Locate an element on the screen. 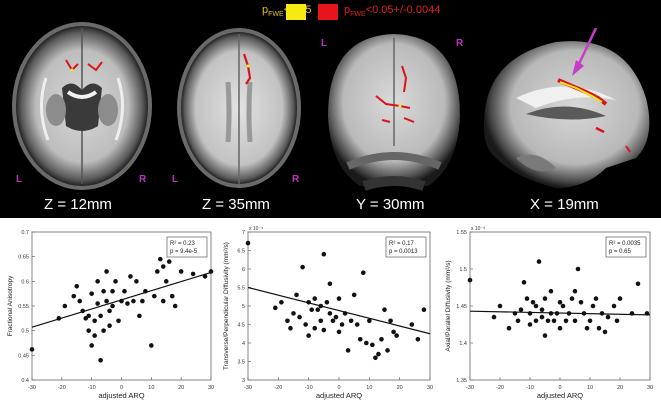 The height and width of the screenshot is (400, 661). legend-item-red: pFWE<0.05+/-0.0044 is located at coordinates (392, 11).